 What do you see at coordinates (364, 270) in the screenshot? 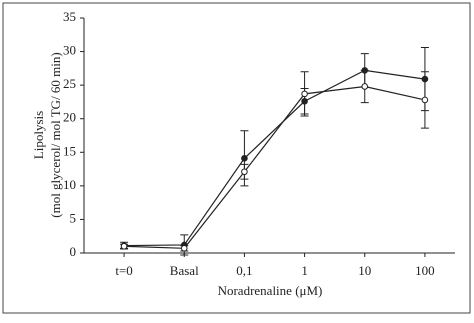
I see `x-tick-label: 10` at bounding box center [364, 270].